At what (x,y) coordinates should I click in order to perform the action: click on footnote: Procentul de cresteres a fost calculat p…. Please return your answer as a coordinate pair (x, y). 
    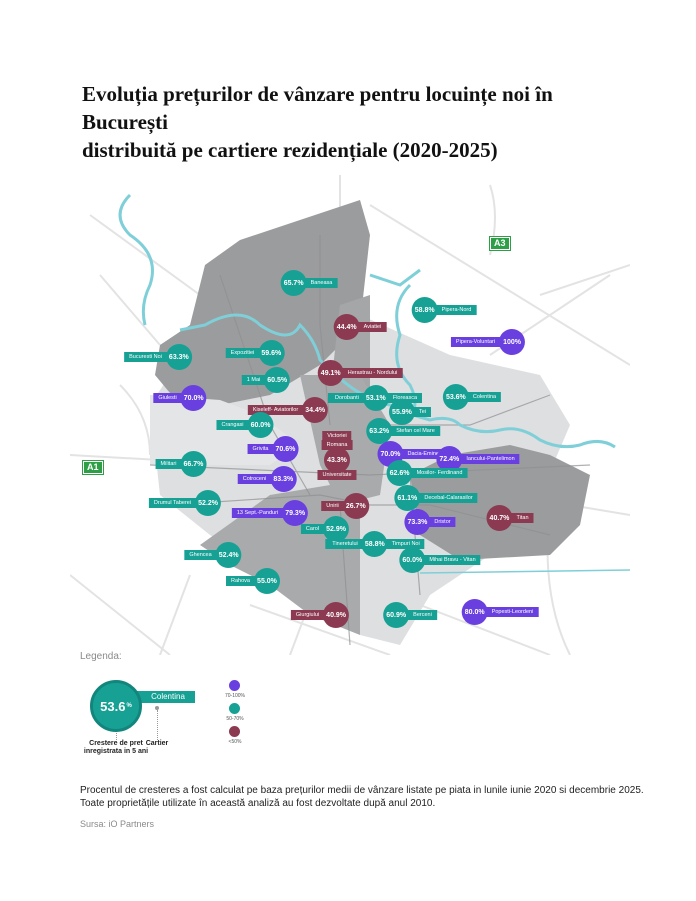
    Looking at the image, I should click on (370, 797).